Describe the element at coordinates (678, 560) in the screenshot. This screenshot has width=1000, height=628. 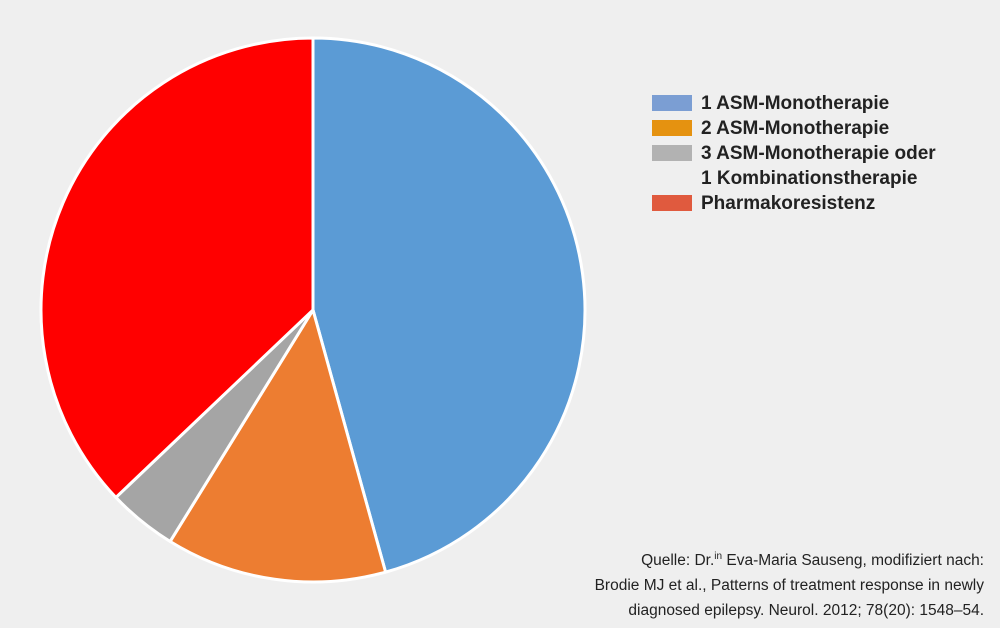
I see `source-prefix: Quelle: Dr.` at that location.